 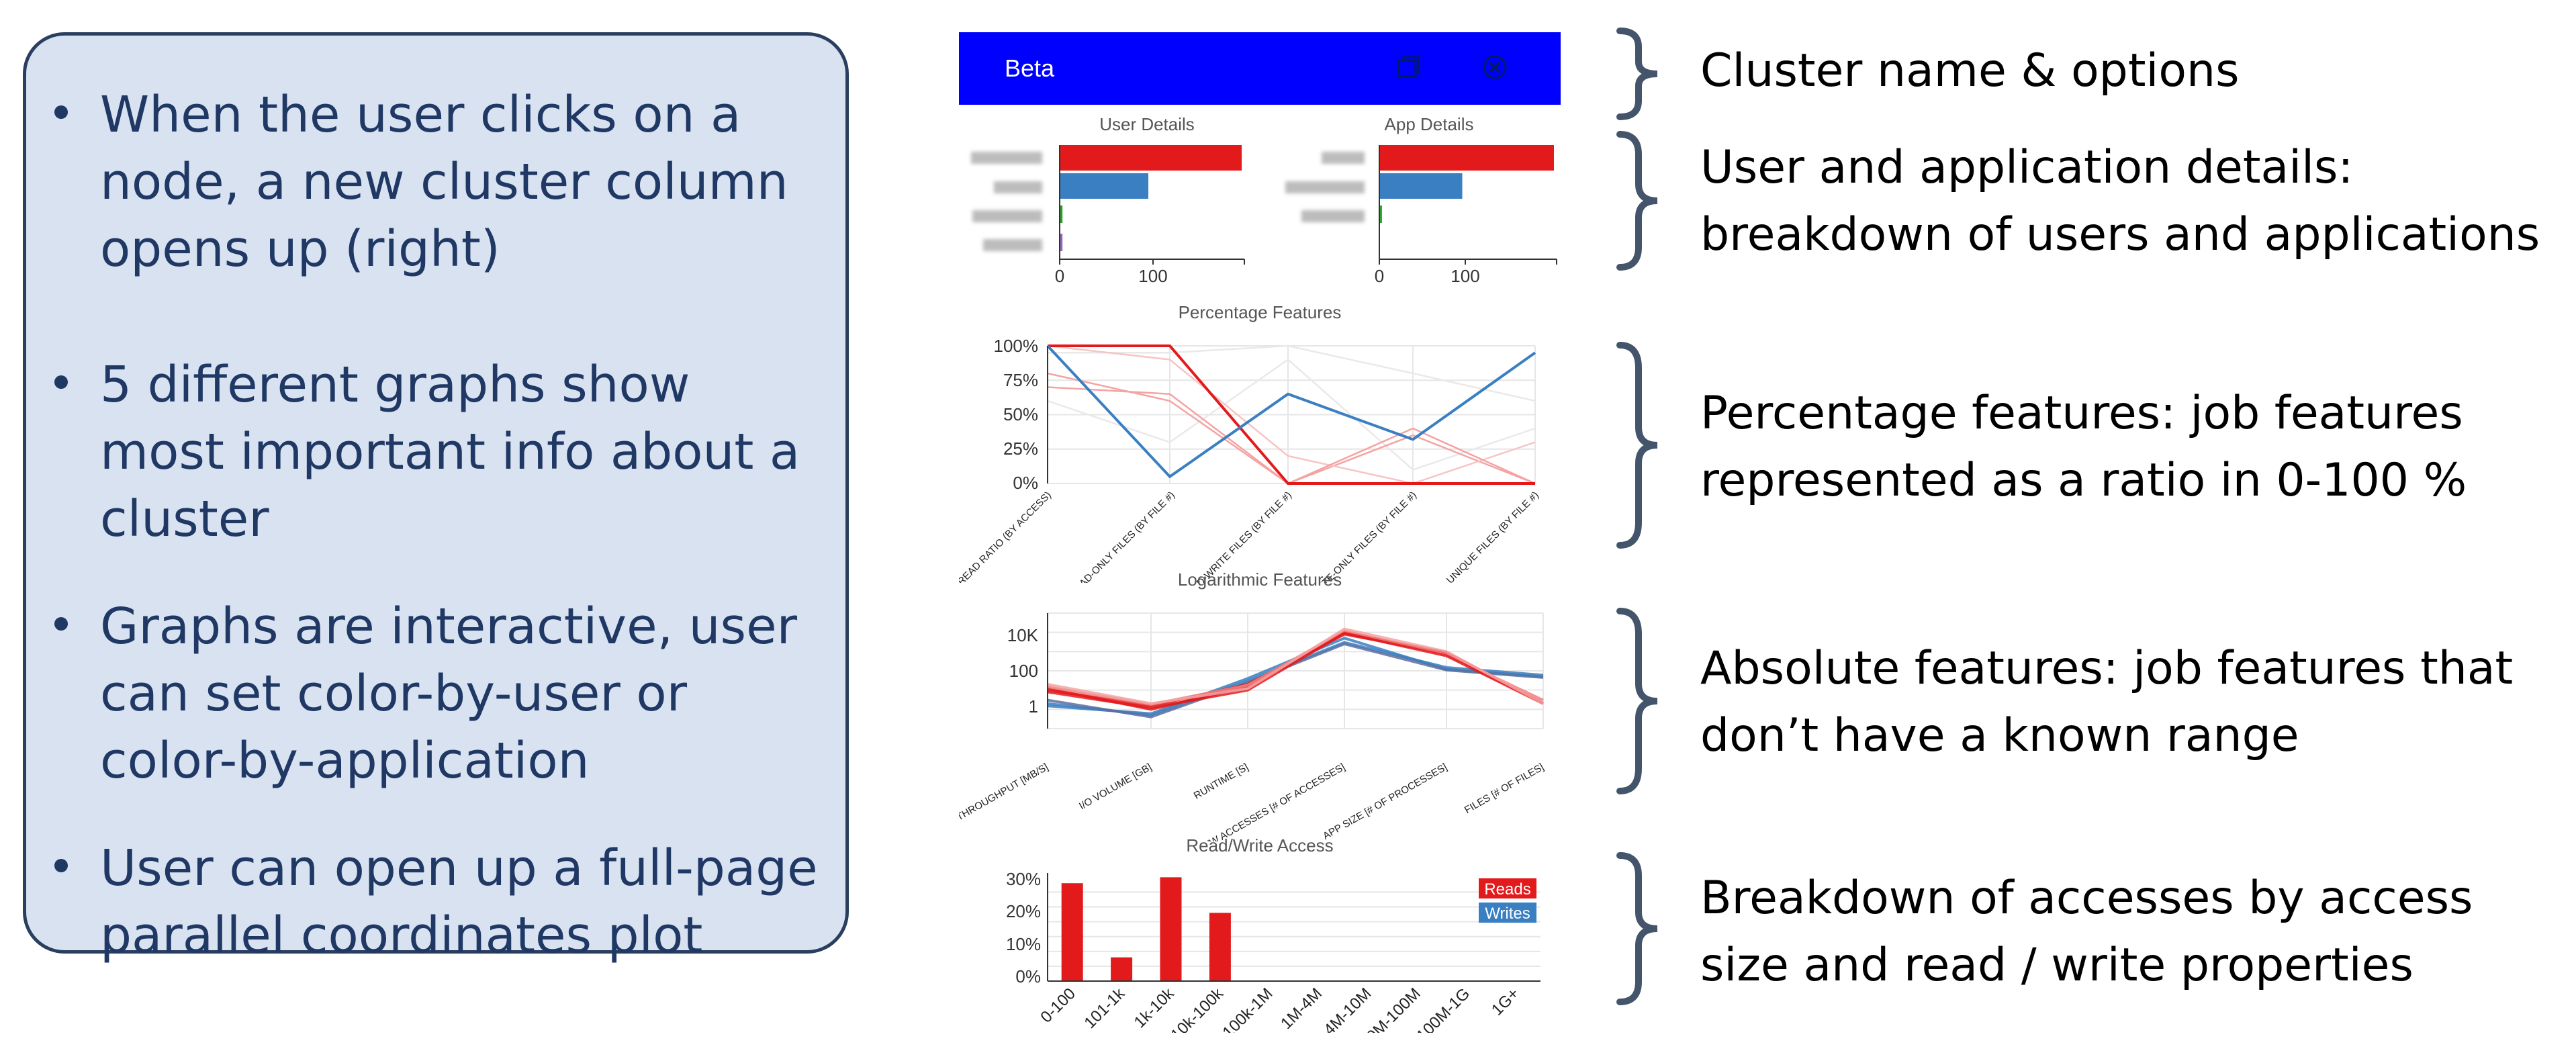 I want to click on legend-writes-label: Writes, so click(x=1507, y=914).